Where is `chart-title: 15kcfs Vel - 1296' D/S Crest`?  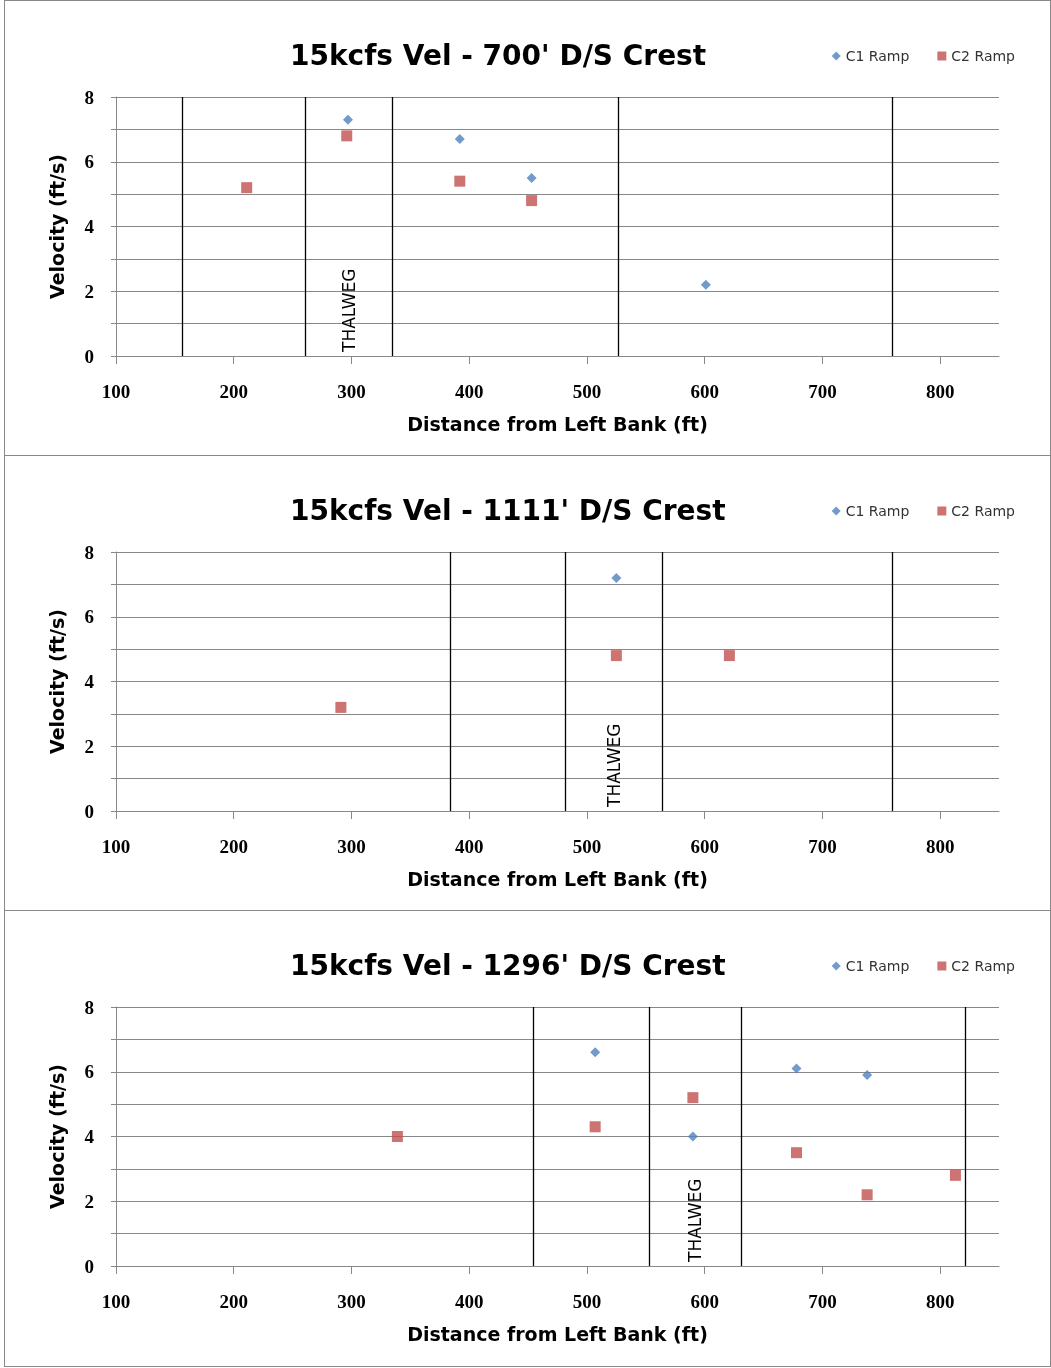 chart-title: 15kcfs Vel - 1296' D/S Crest is located at coordinates (508, 965).